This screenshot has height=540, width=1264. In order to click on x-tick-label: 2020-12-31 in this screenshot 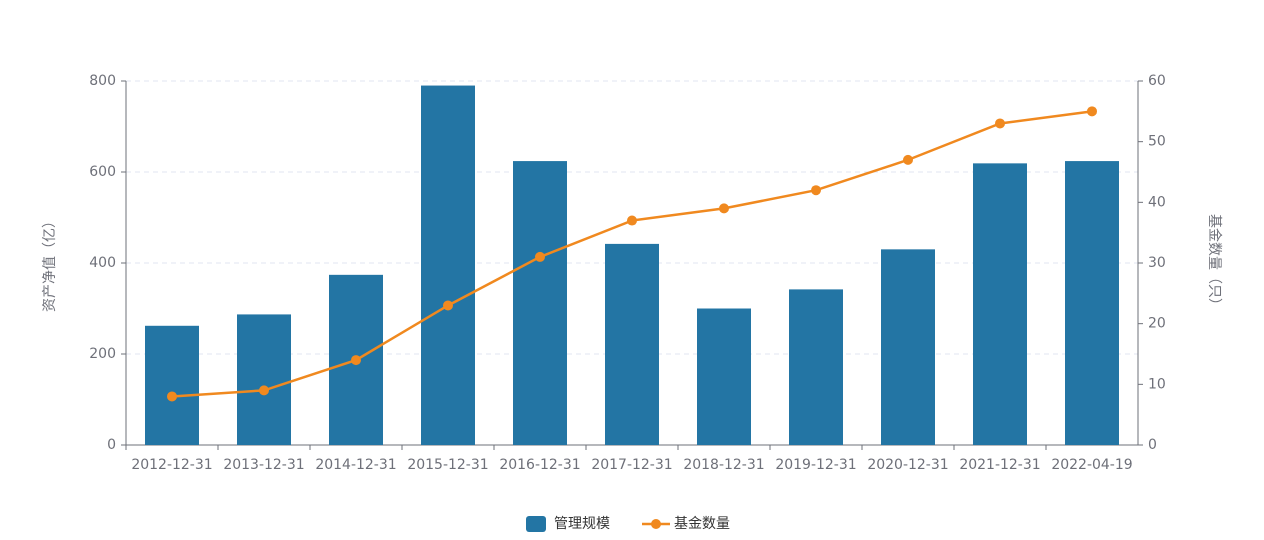, I will do `click(907, 465)`.